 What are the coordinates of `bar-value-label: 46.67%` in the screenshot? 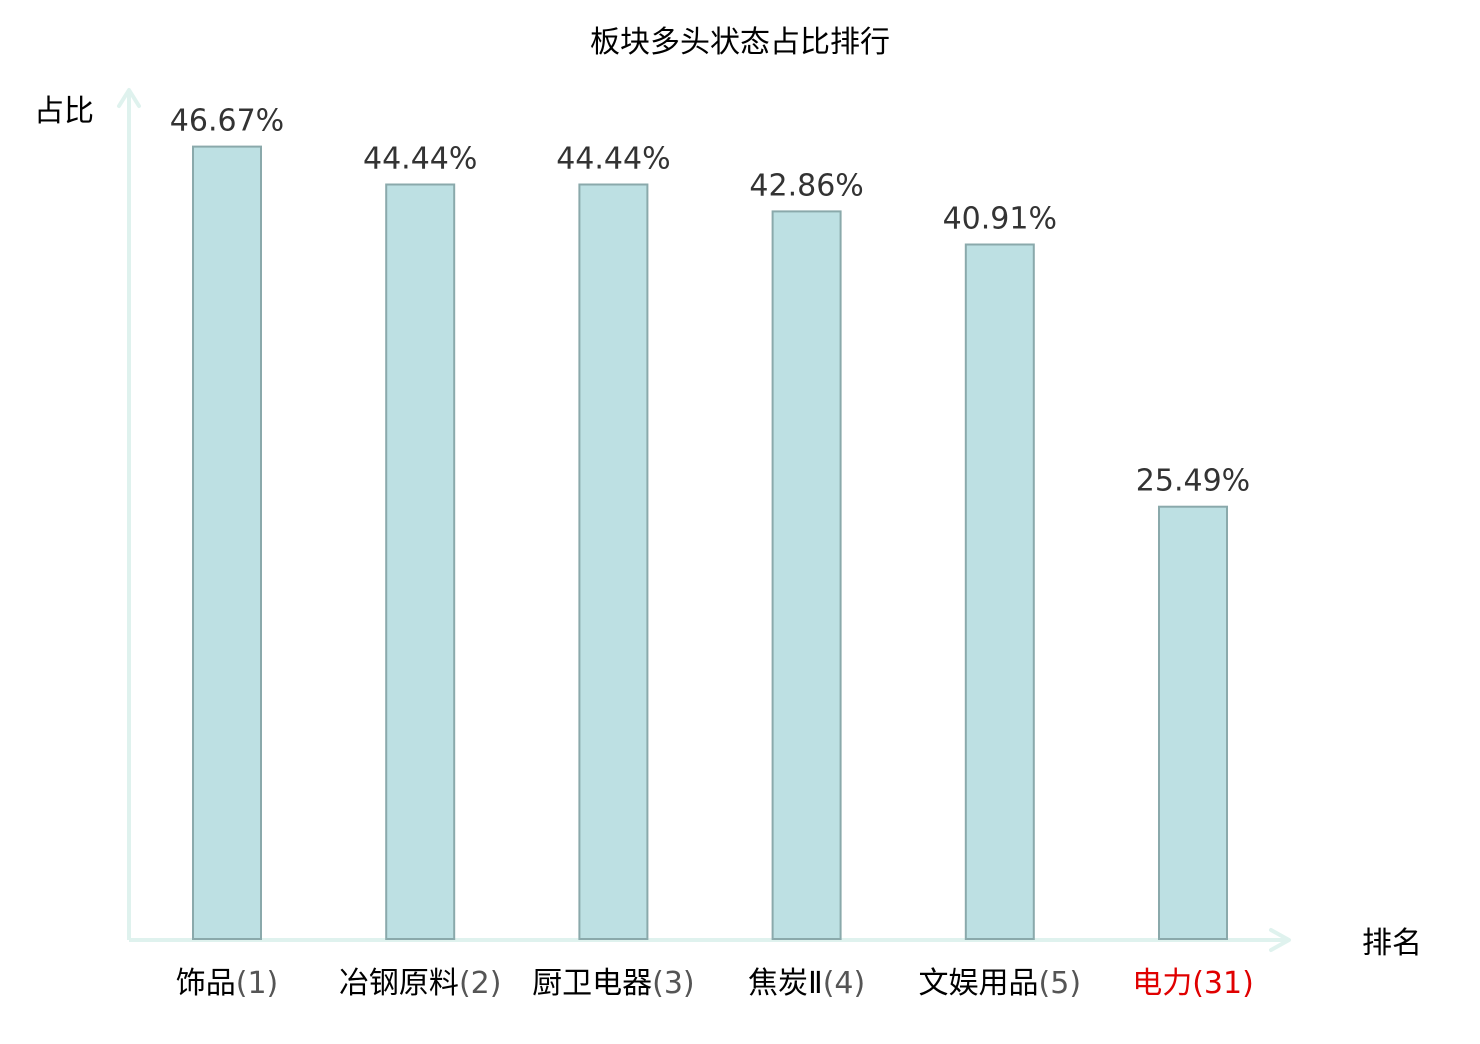 It's located at (227, 121).